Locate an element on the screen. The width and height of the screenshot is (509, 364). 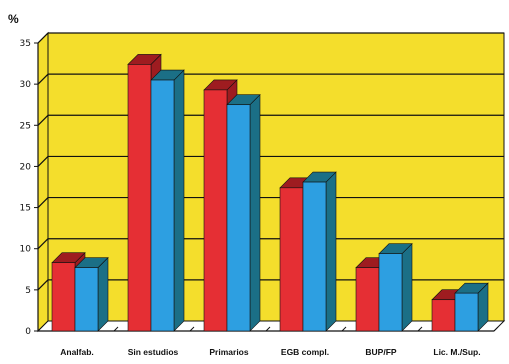
x-category-label: BUP/FP is located at coordinates (381, 352).